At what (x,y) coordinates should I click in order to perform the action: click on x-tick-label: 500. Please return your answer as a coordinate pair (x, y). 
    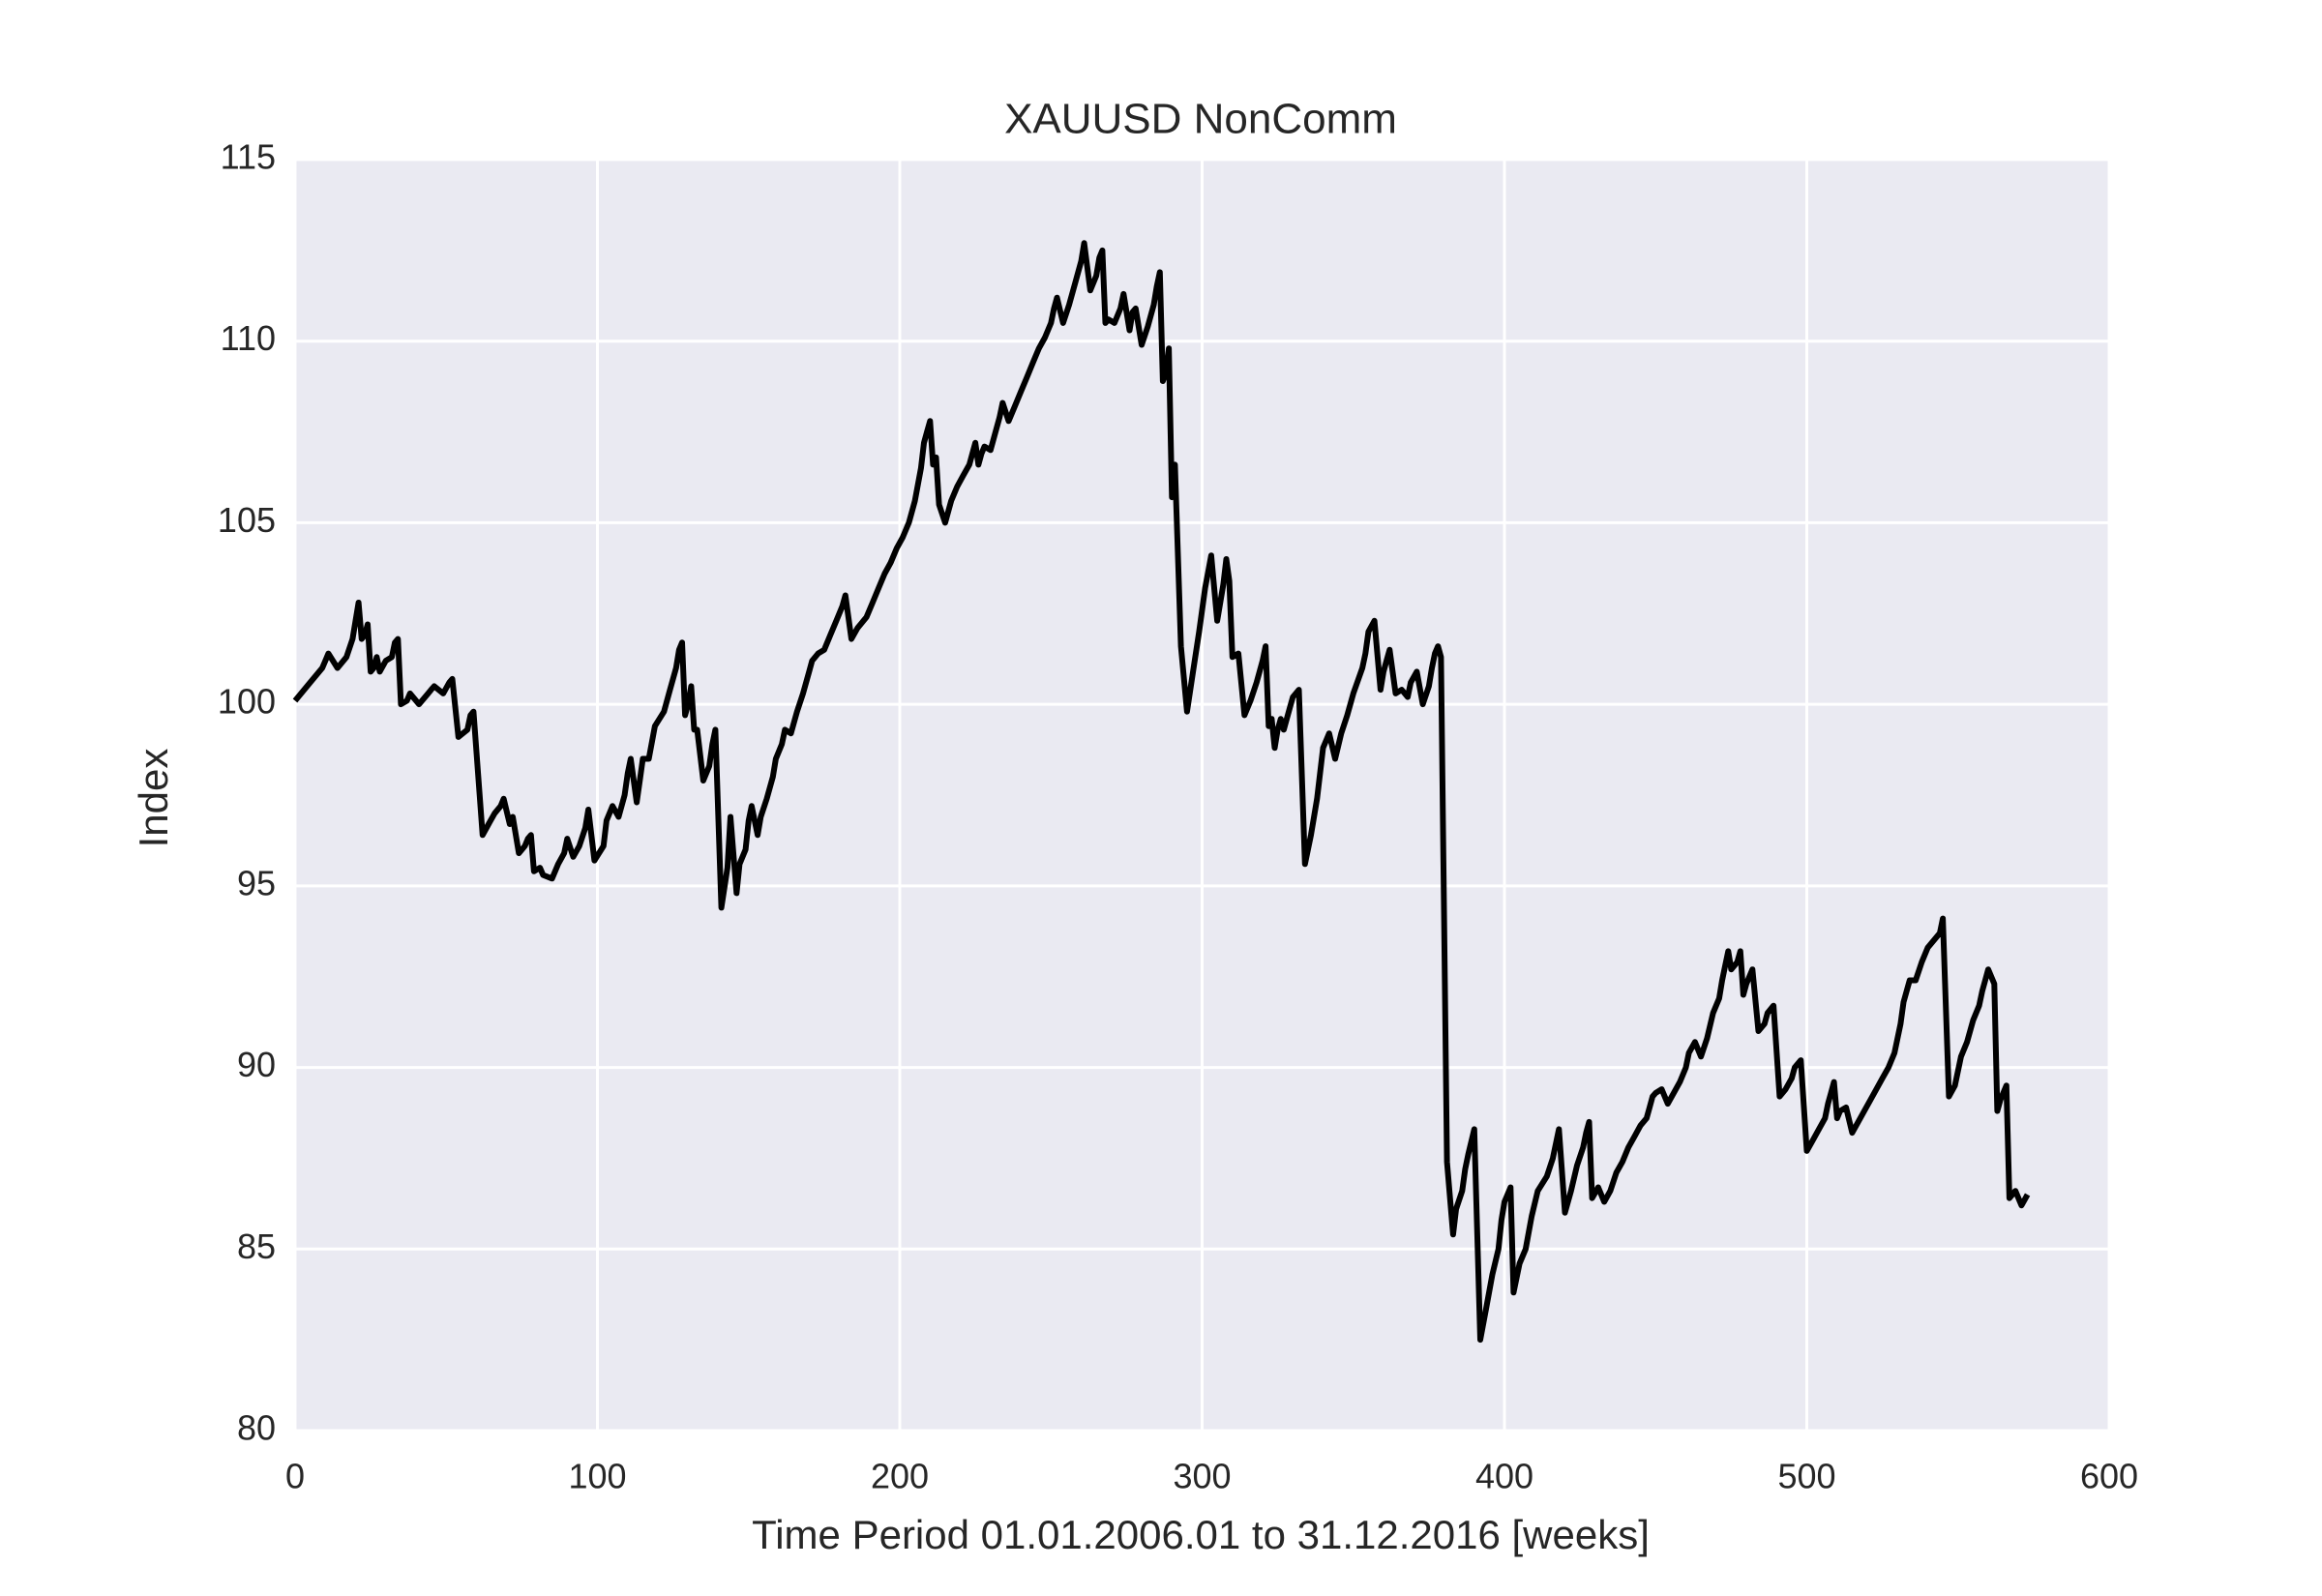
    Looking at the image, I should click on (1806, 1476).